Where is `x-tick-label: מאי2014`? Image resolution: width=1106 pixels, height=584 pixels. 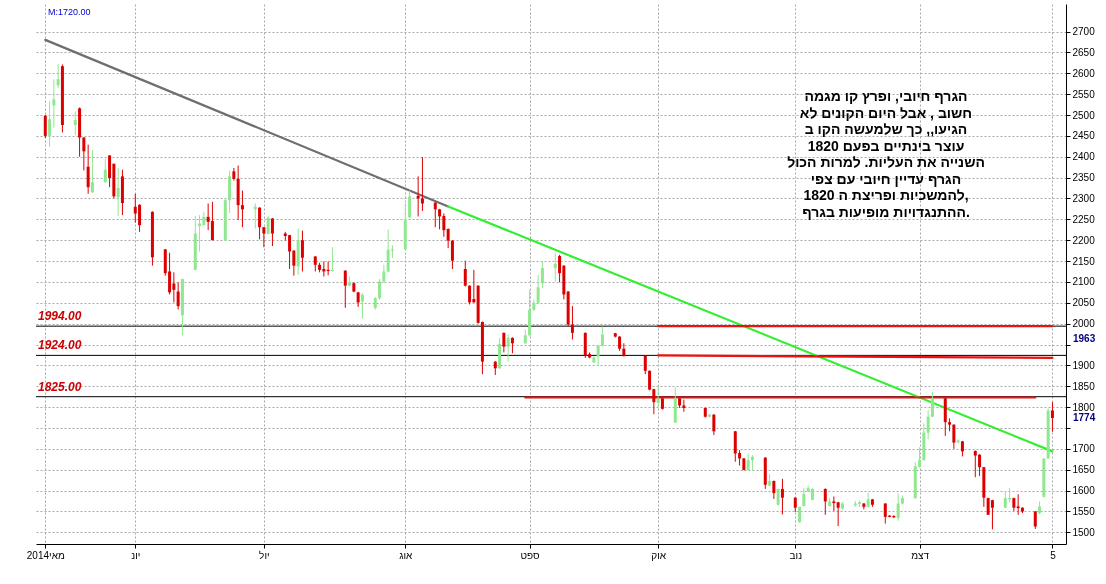
x-tick-label: מאי2014 is located at coordinates (45, 555).